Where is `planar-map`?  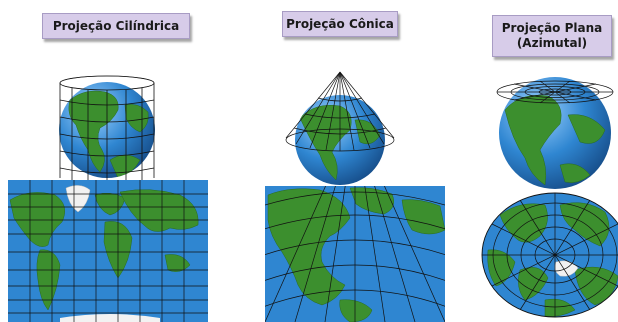
planar-map is located at coordinates (549, 255).